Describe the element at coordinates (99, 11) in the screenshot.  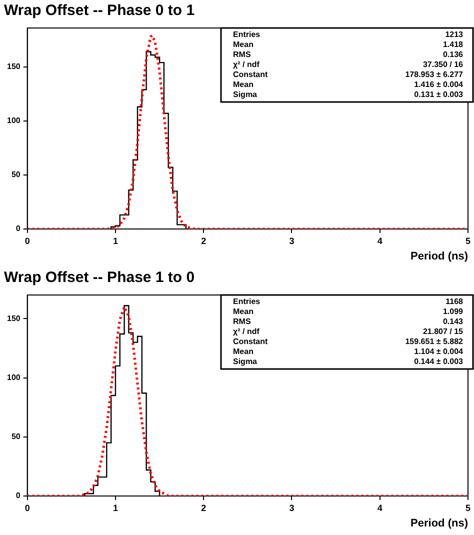
I see `chart-title: Wrap Offset -- Phase 0 to 1` at that location.